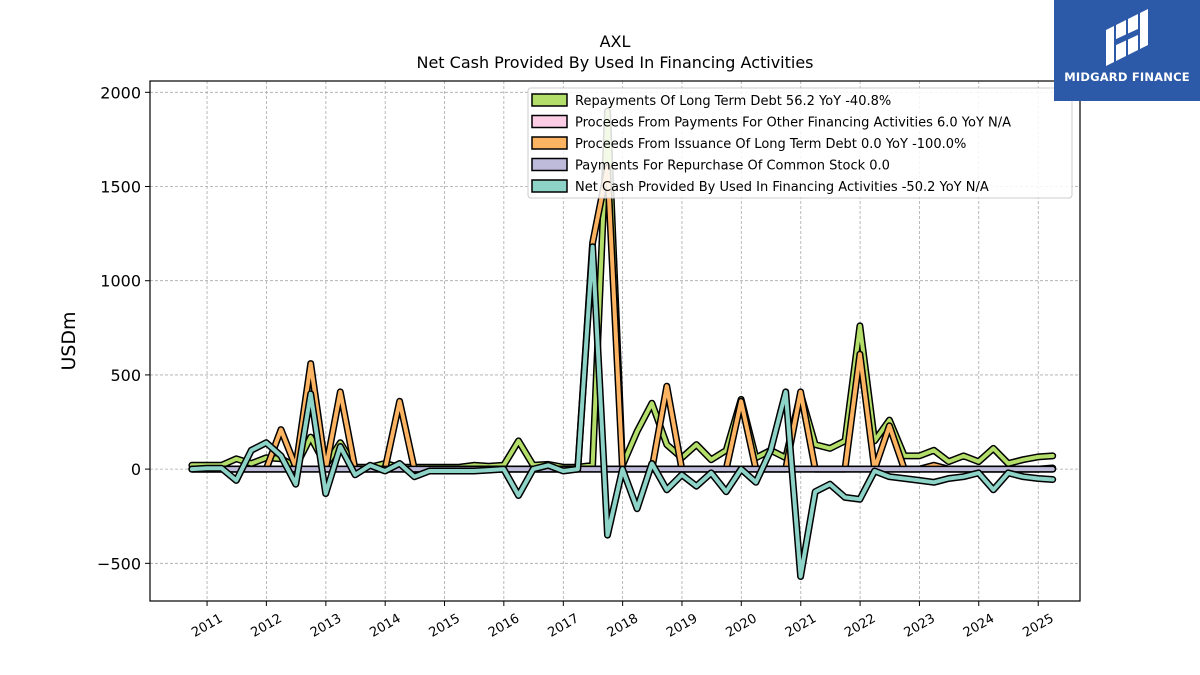  I want to click on y-tick-label: 500, so click(125, 375).